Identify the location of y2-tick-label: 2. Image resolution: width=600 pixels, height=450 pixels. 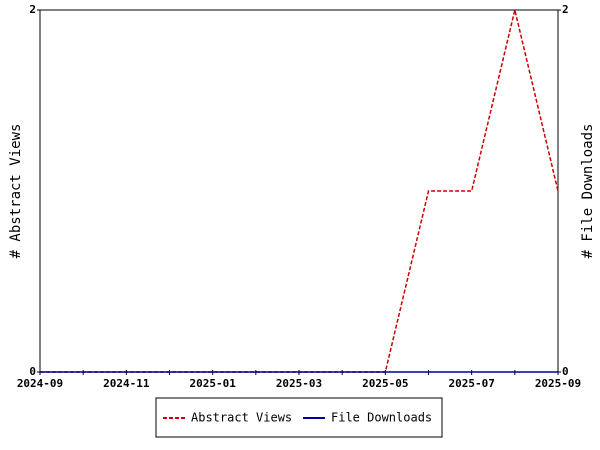
(565, 9).